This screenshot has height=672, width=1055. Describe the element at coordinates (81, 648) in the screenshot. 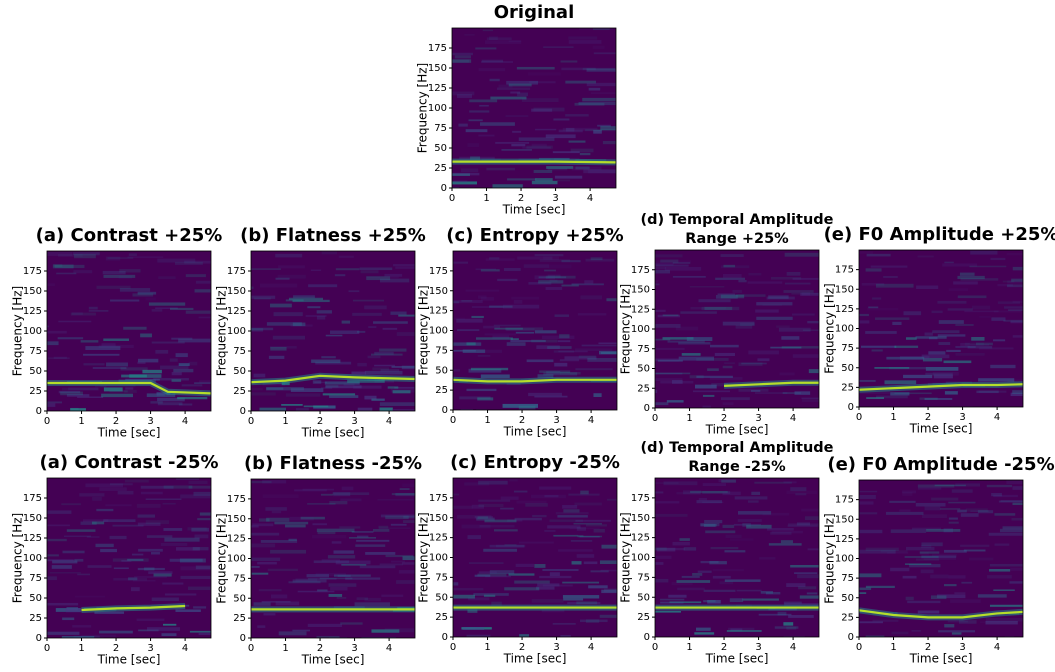

I see `x-tick-label: 1` at that location.